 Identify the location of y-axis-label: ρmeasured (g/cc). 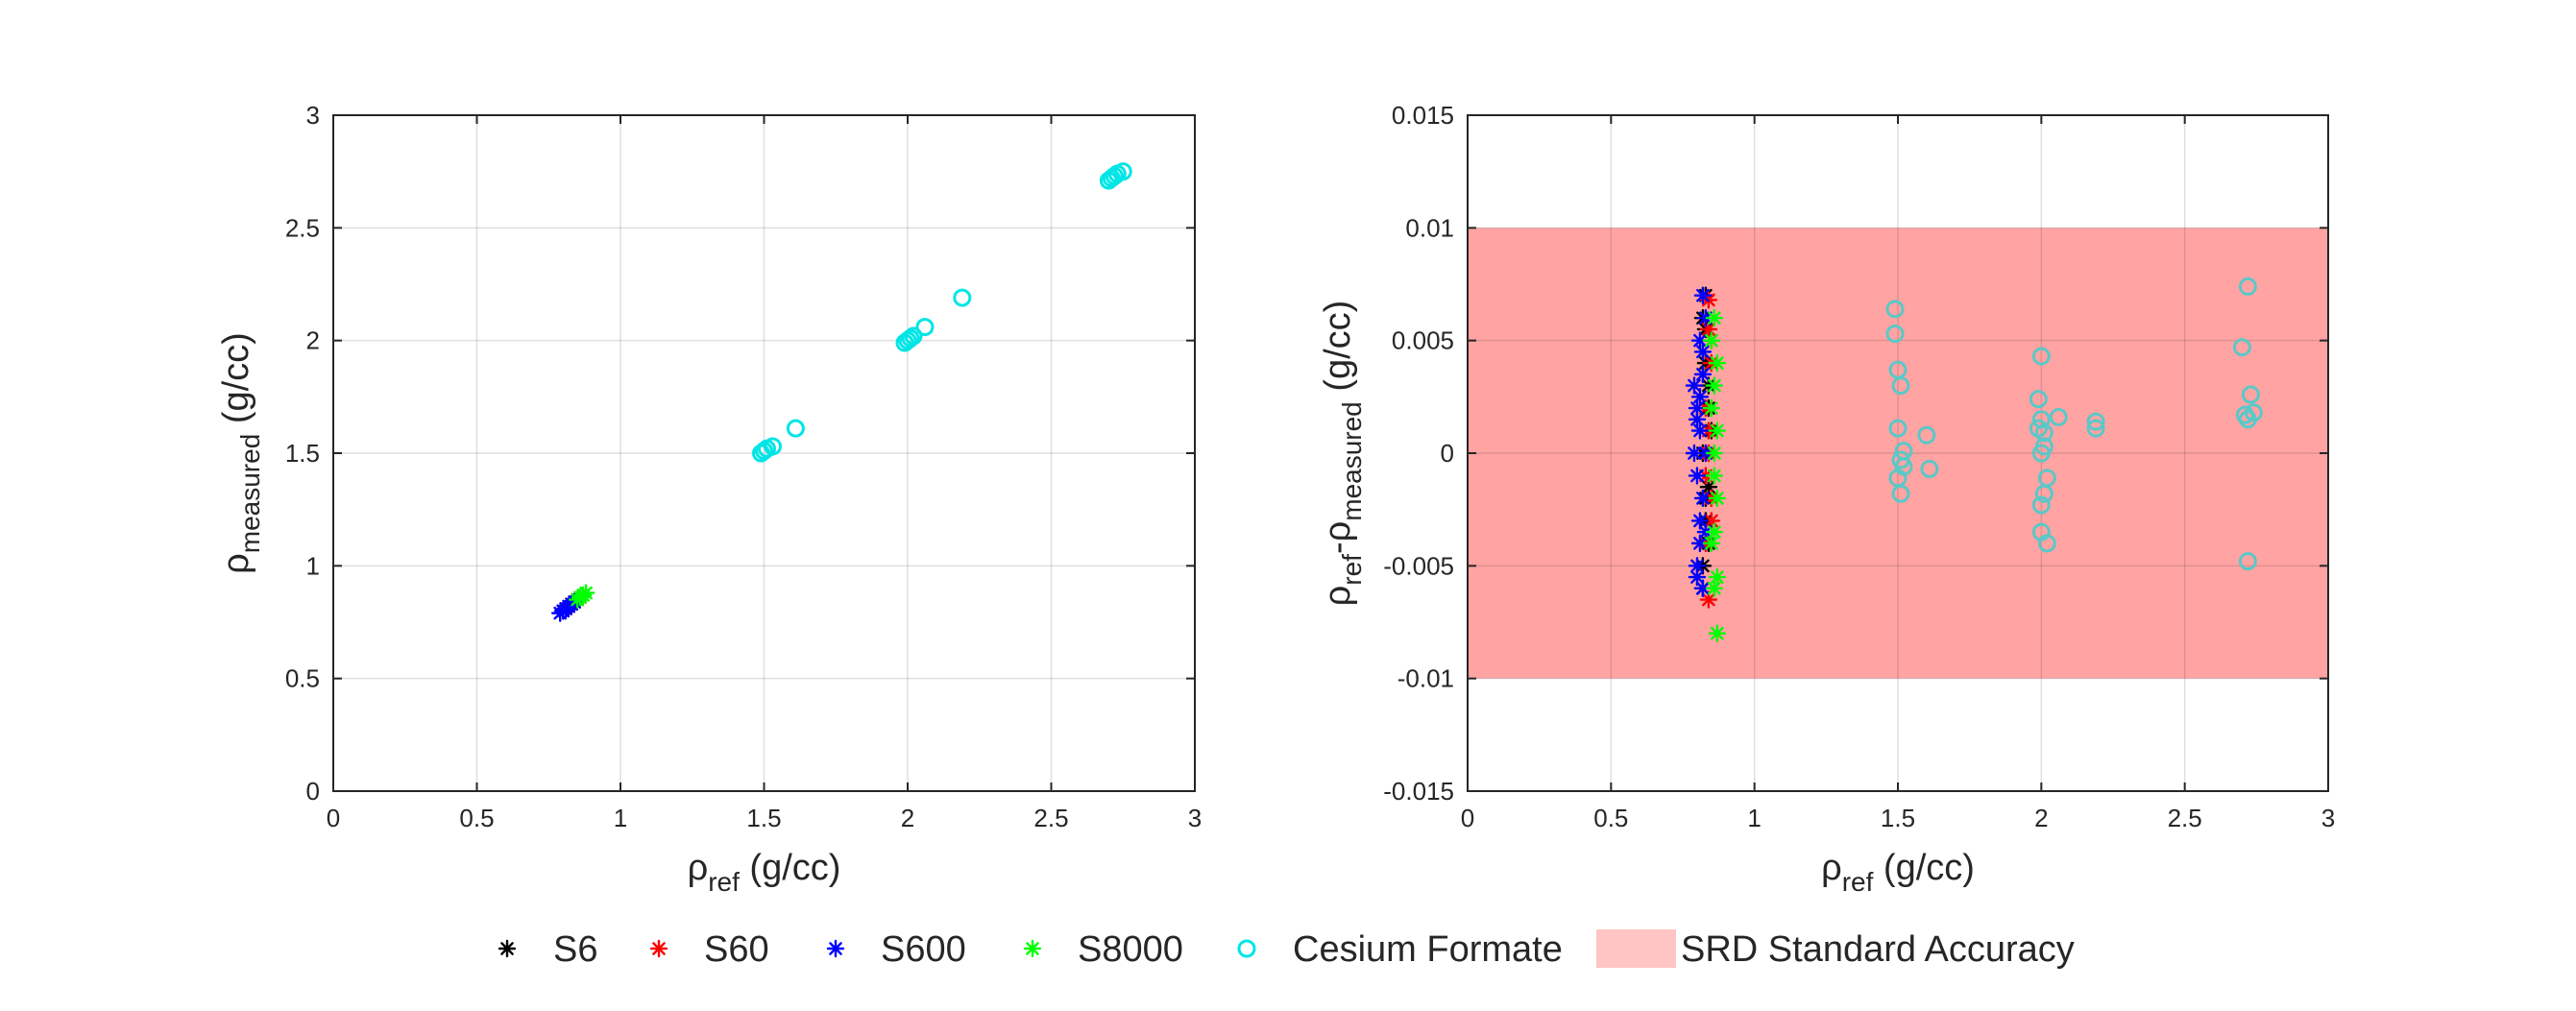
(241, 453).